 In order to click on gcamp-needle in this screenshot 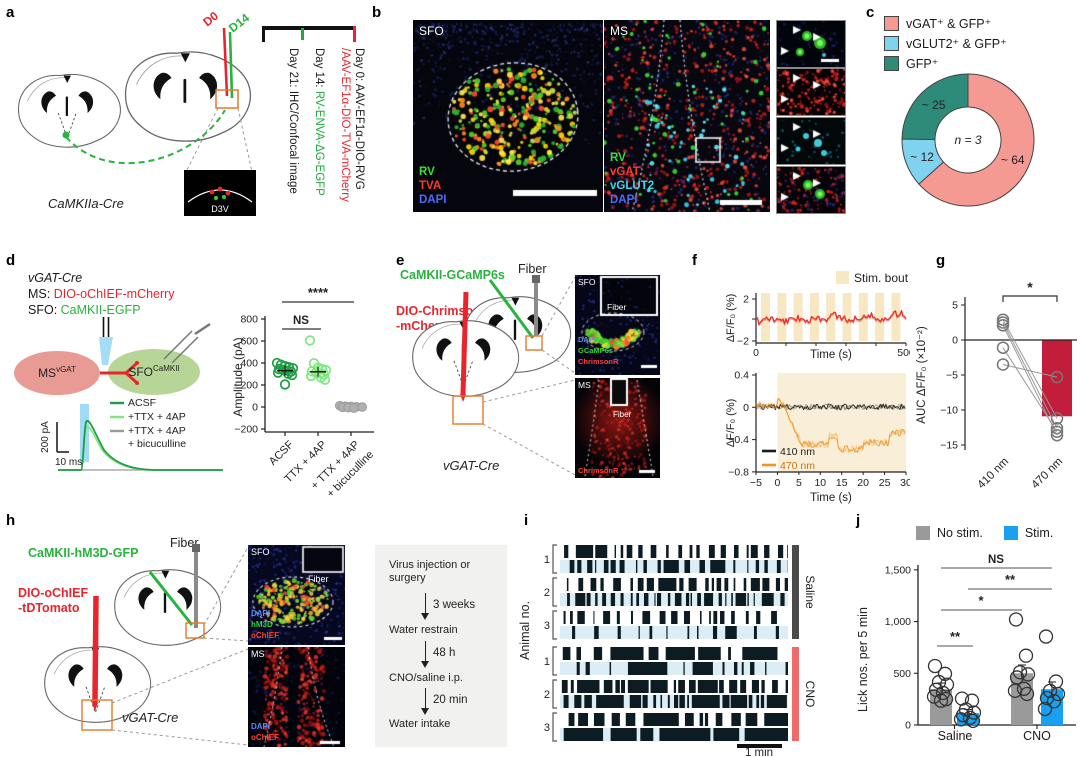, I will do `click(511, 309)`.